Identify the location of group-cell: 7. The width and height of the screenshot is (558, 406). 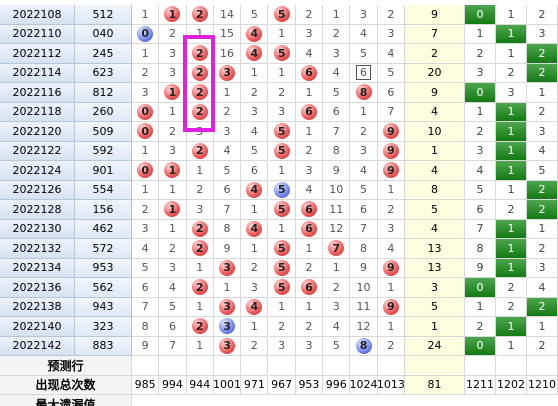
(480, 229).